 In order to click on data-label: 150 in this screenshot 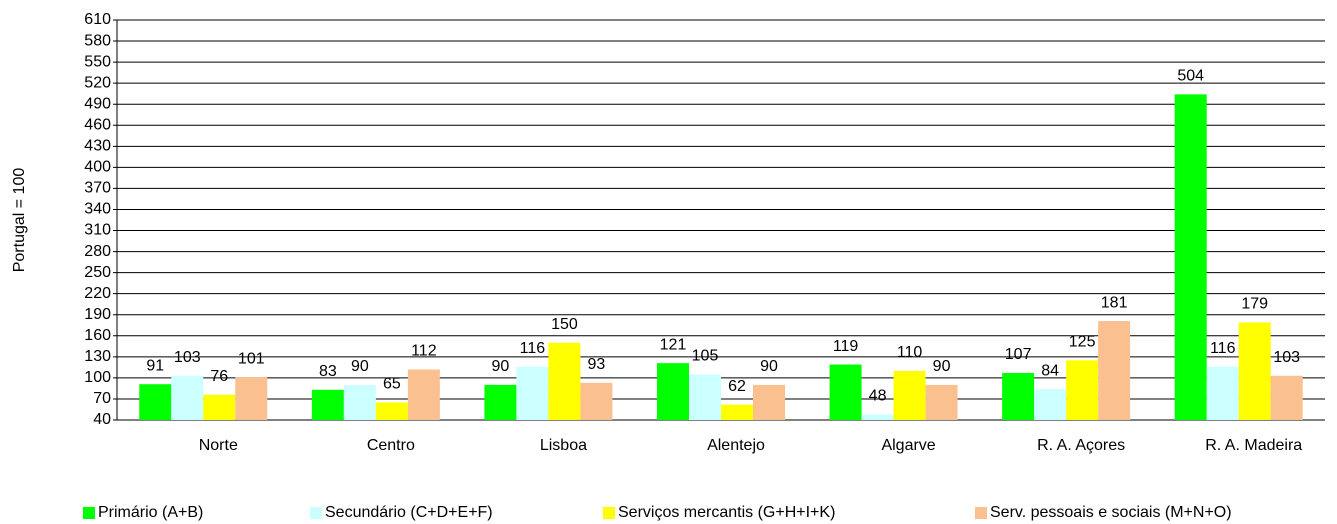, I will do `click(564, 324)`.